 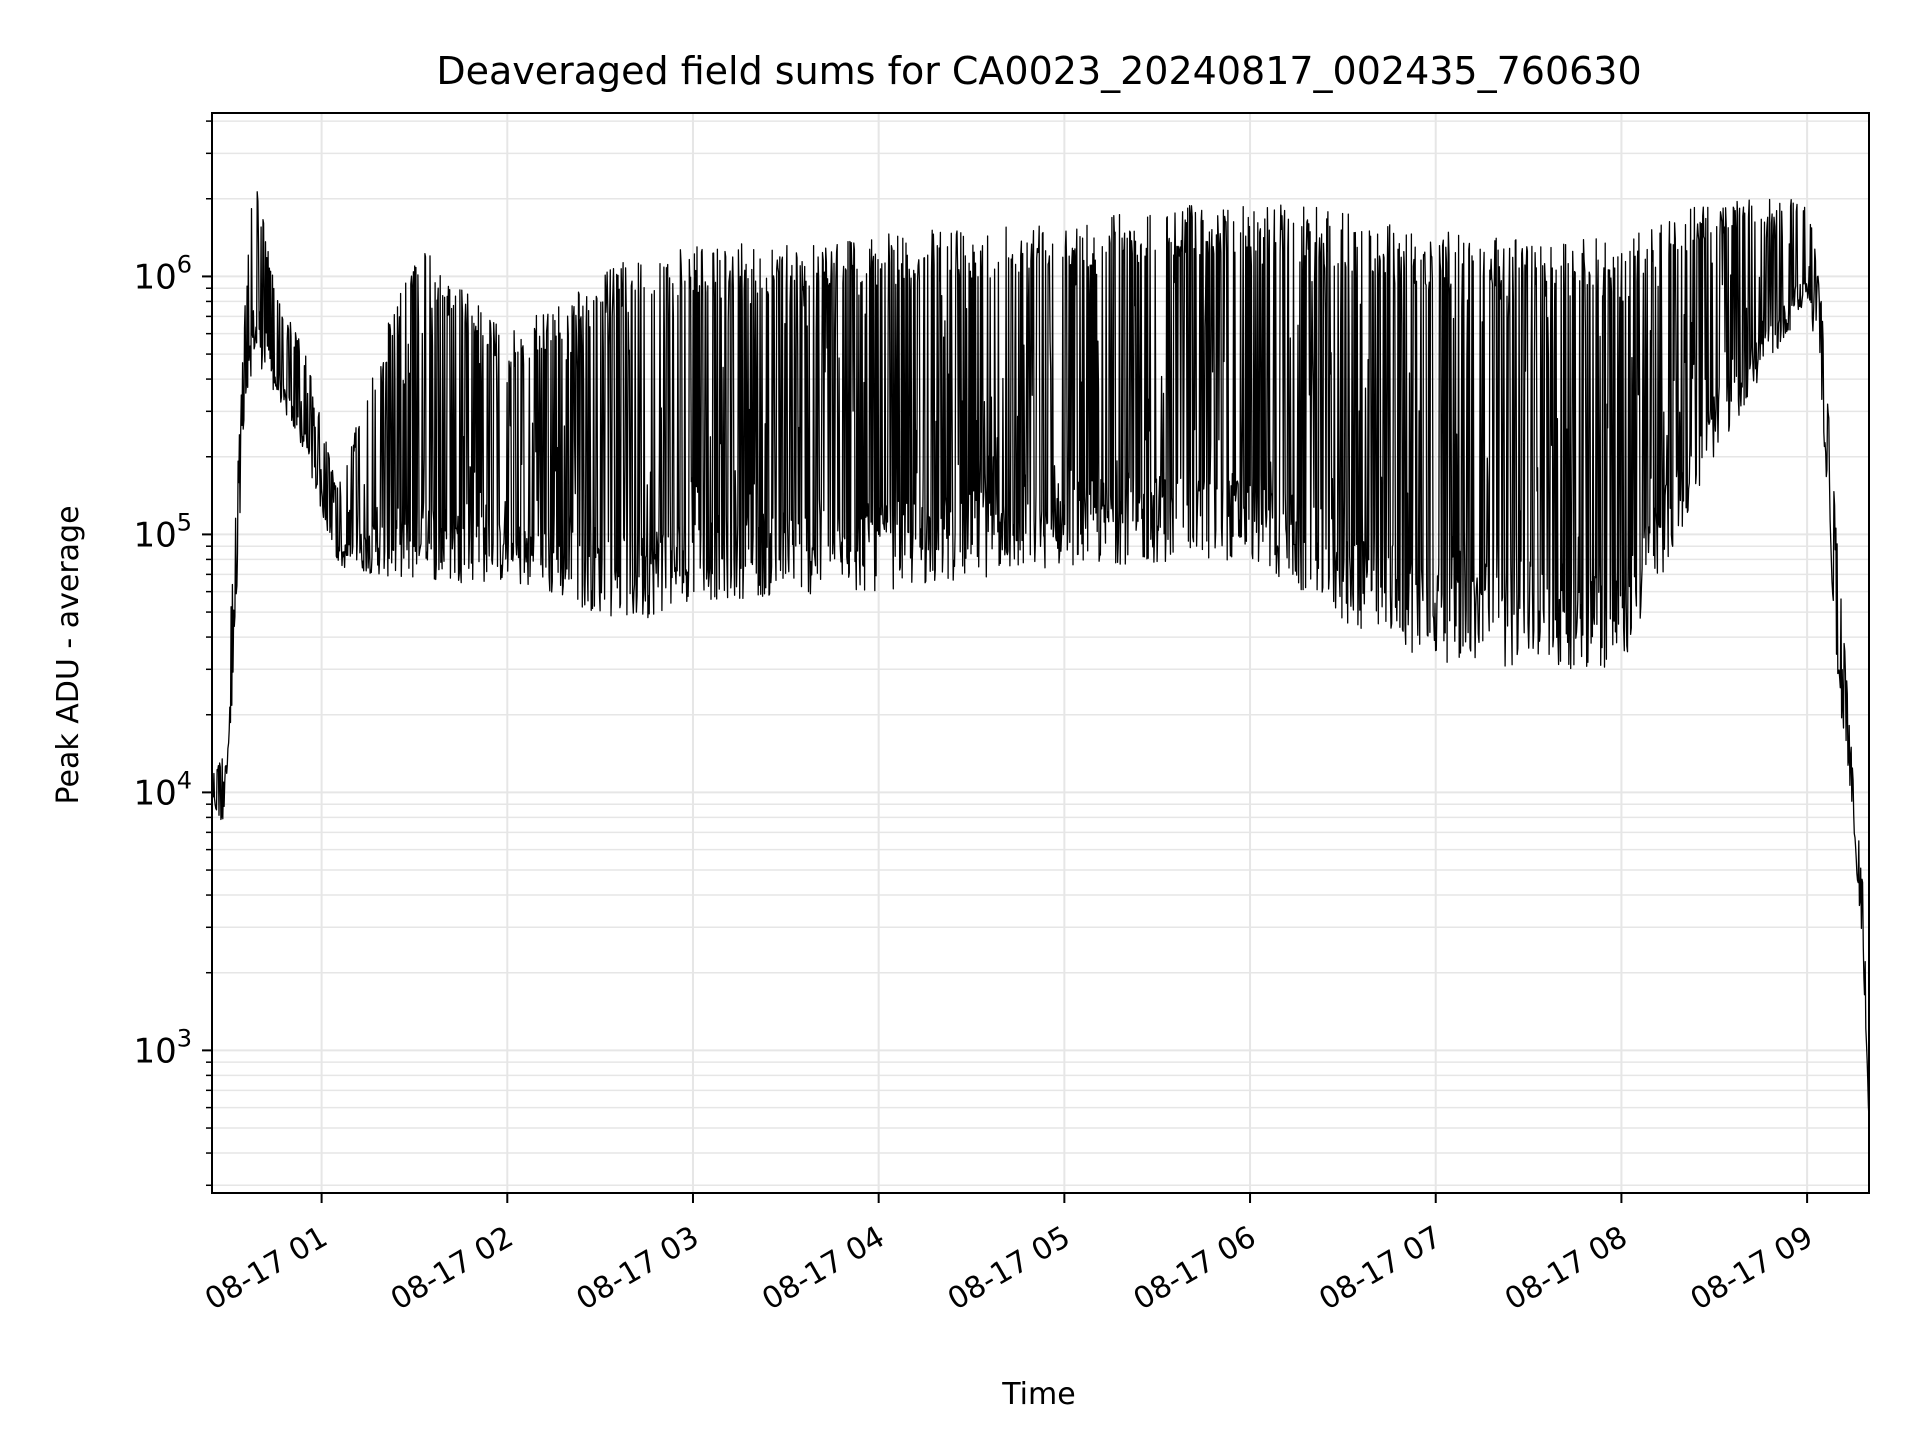 What do you see at coordinates (162, 273) in the screenshot?
I see `y-tick-label: 10⁶` at bounding box center [162, 273].